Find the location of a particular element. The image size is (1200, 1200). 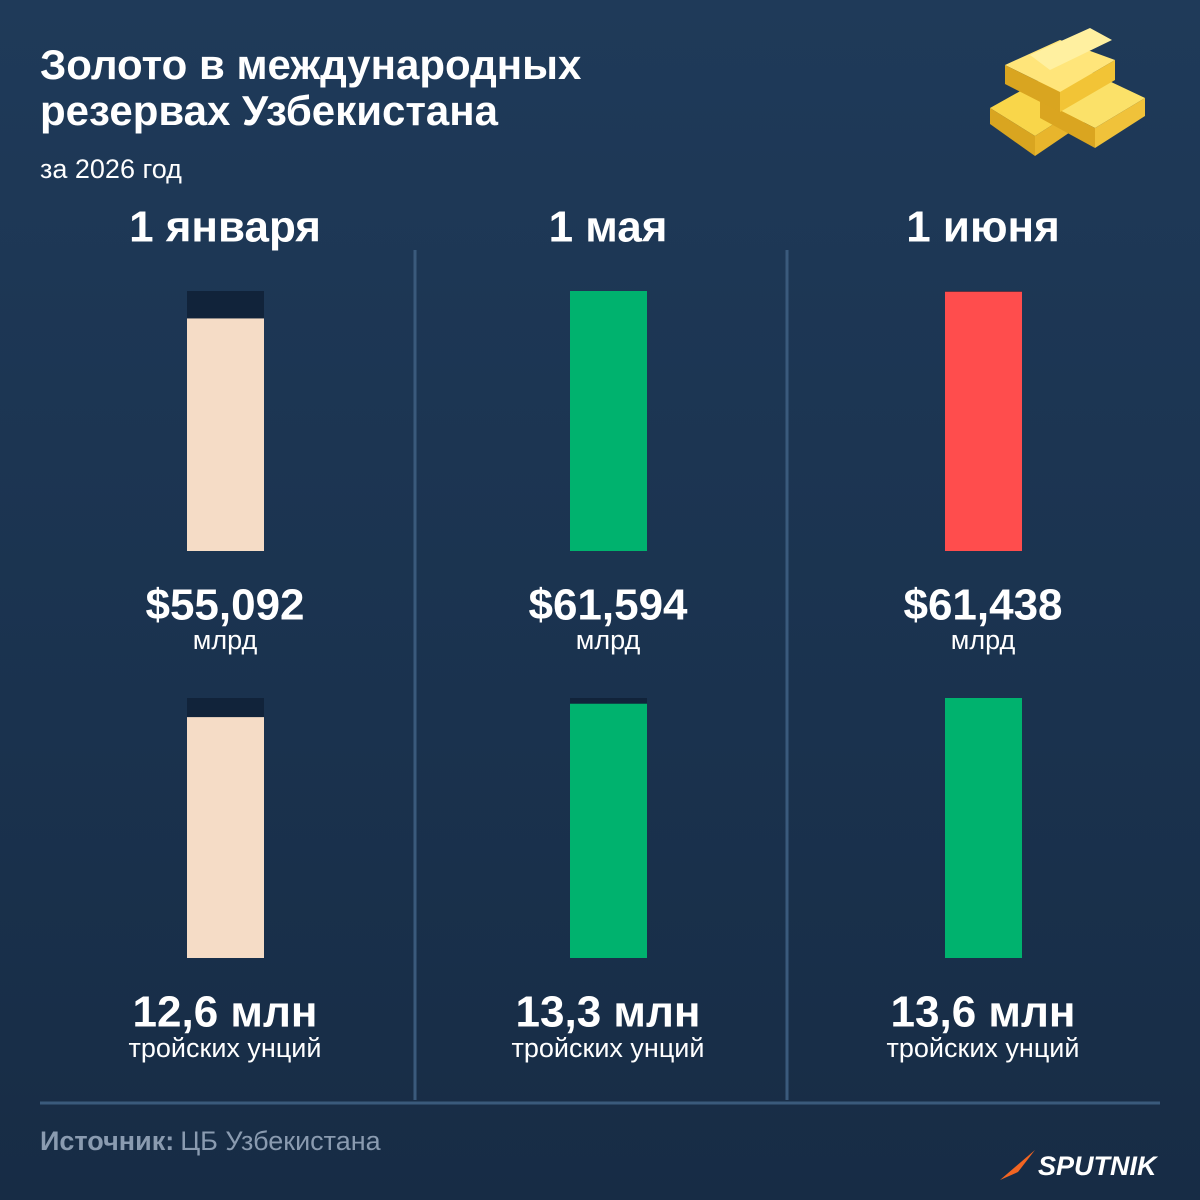

value-label: $55,092 is located at coordinates (224, 605).